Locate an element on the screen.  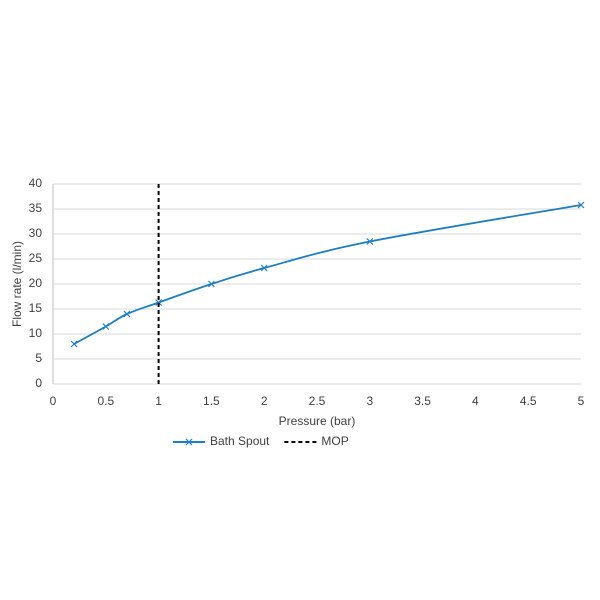
y-tick-label: 5 is located at coordinates (38, 358).